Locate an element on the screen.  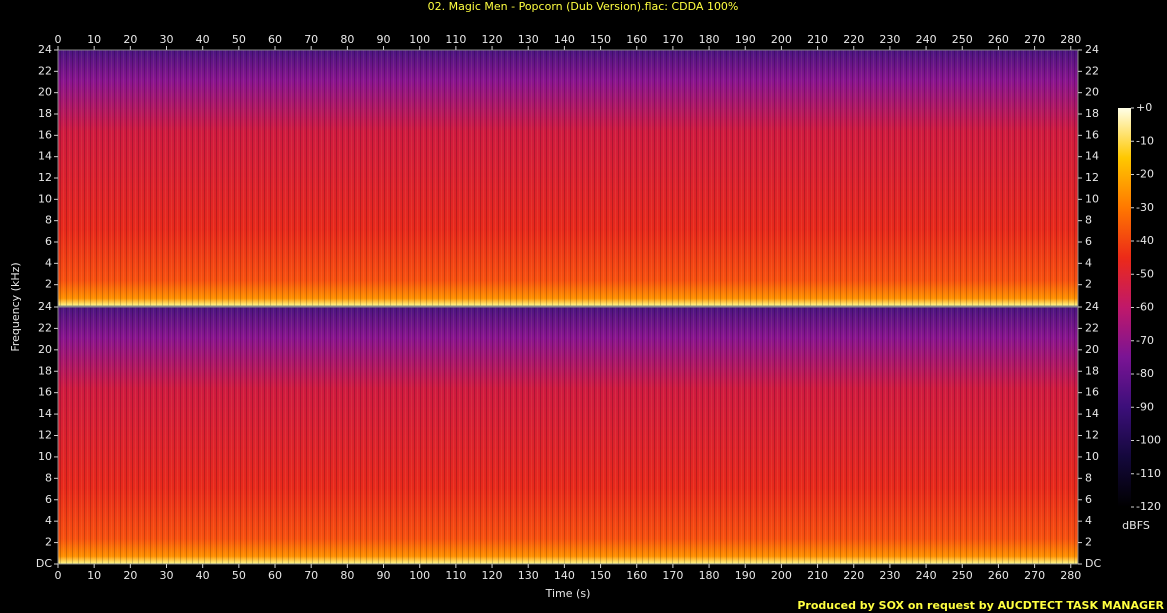
colorbar-tick-label: -100 is located at coordinates (1148, 440).